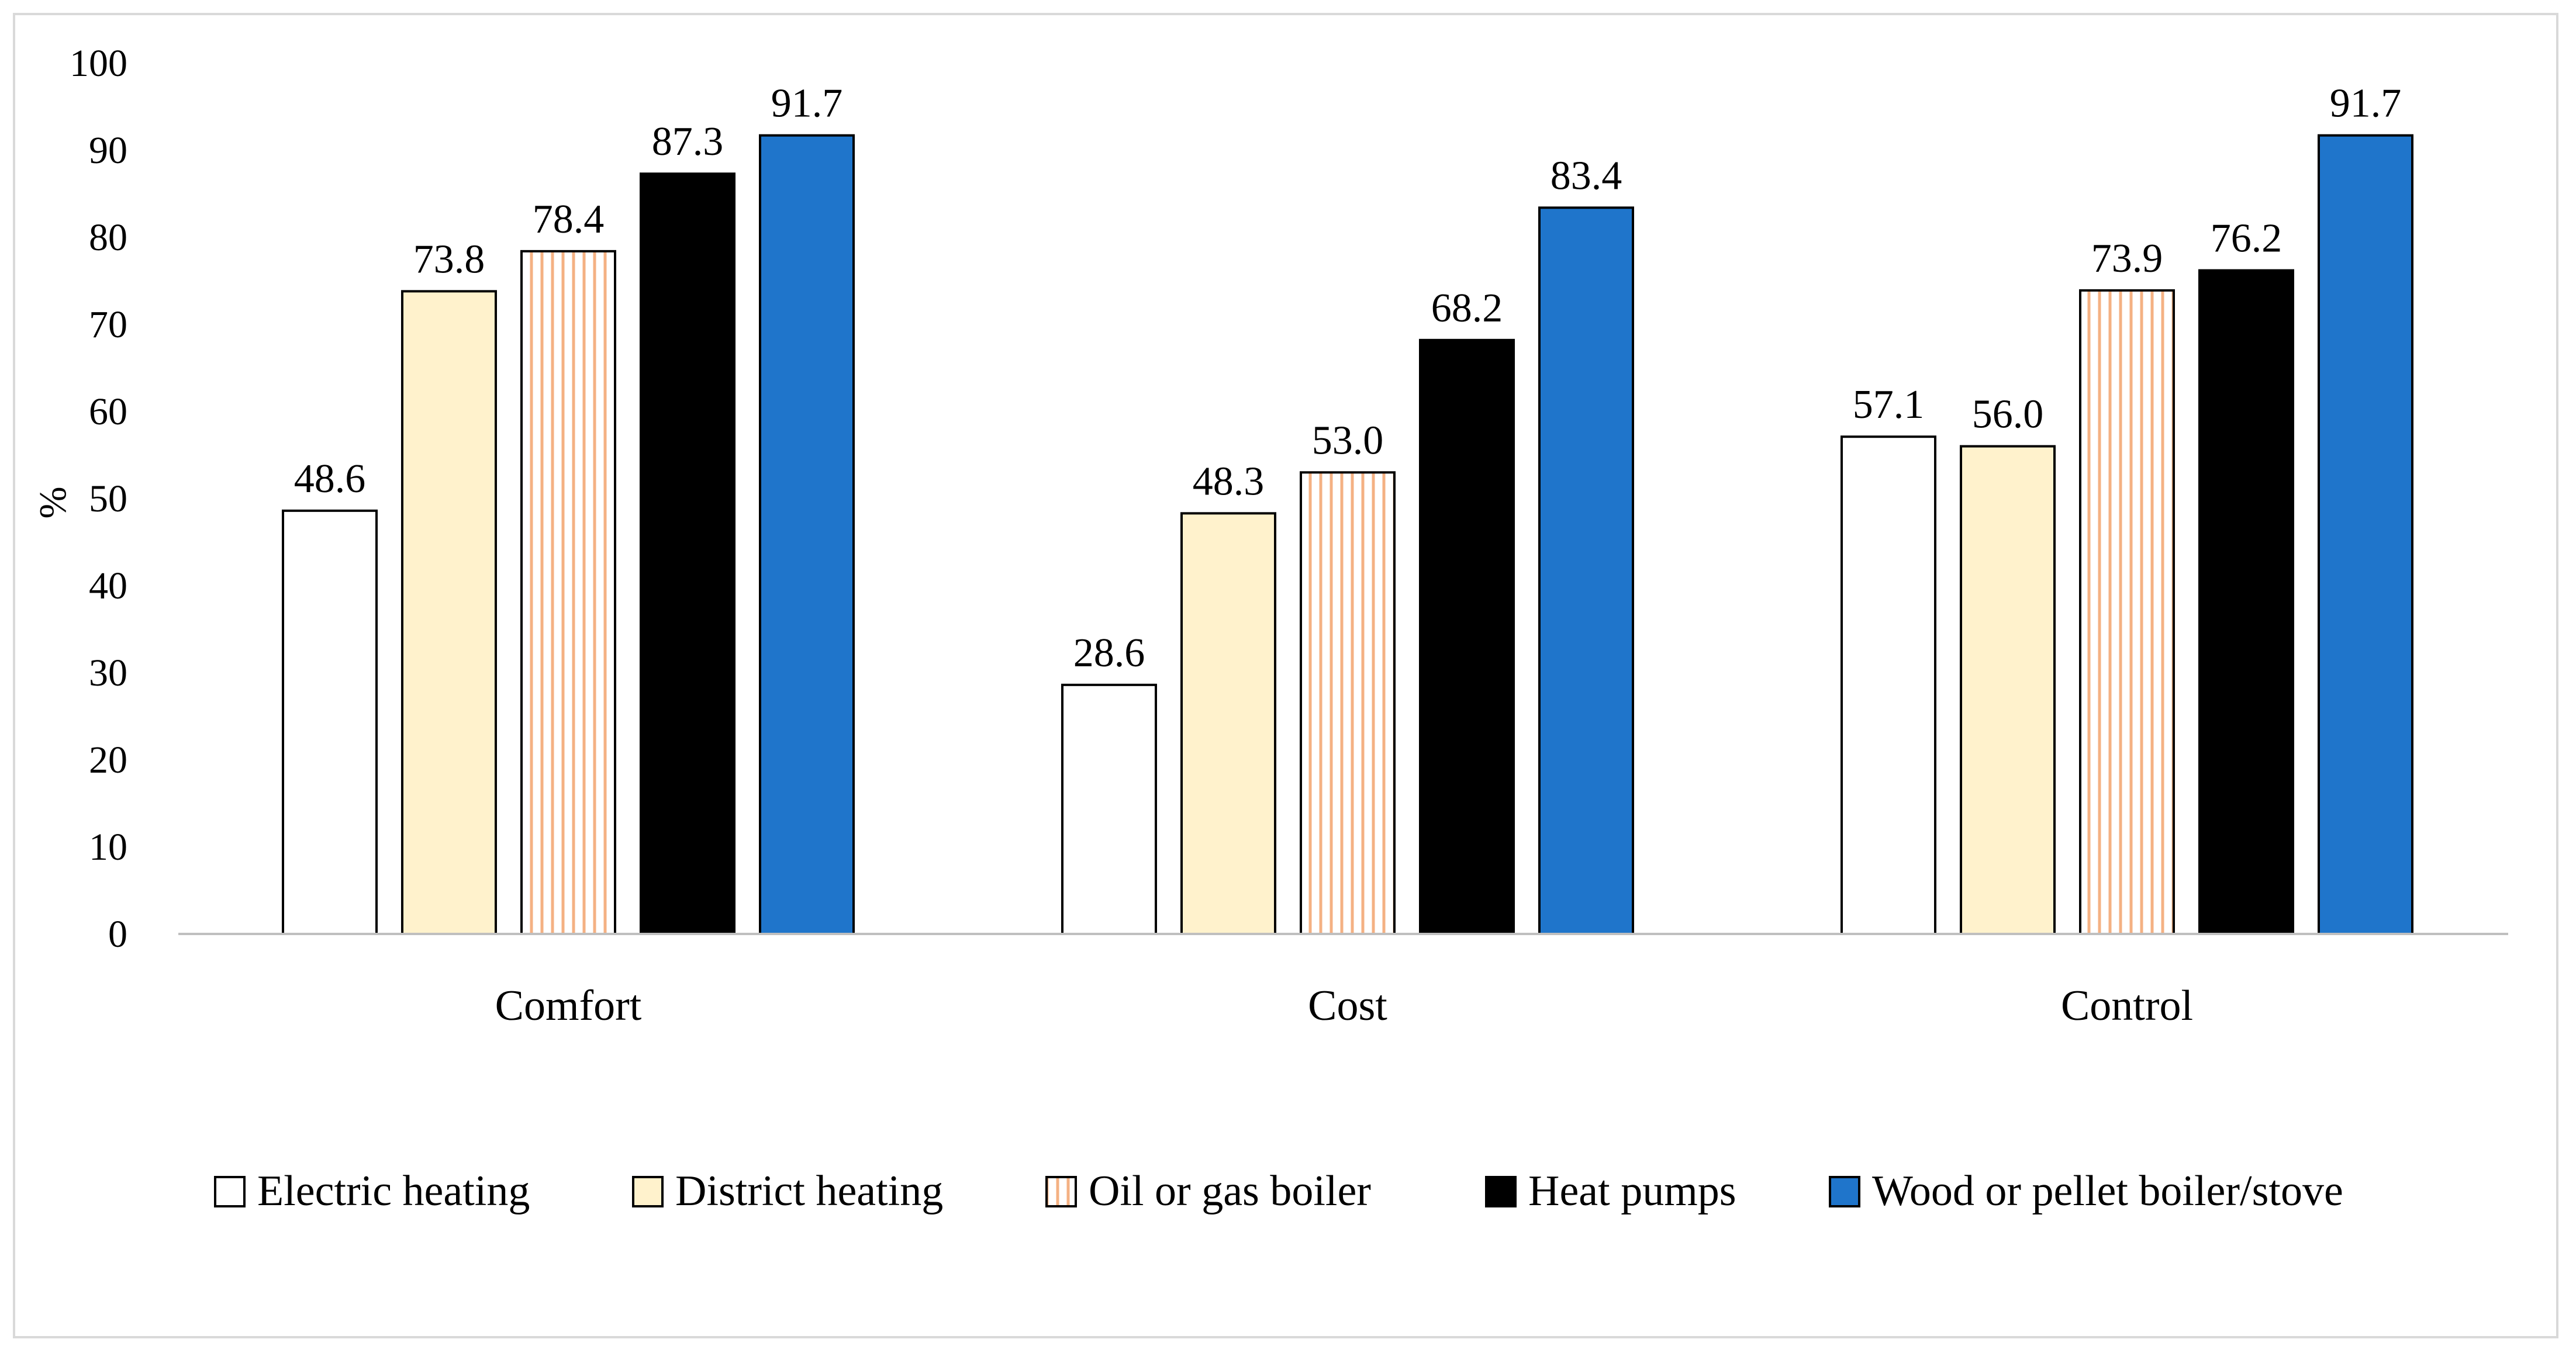  Describe the element at coordinates (569, 219) in the screenshot. I see `data-label: 78.4` at that location.